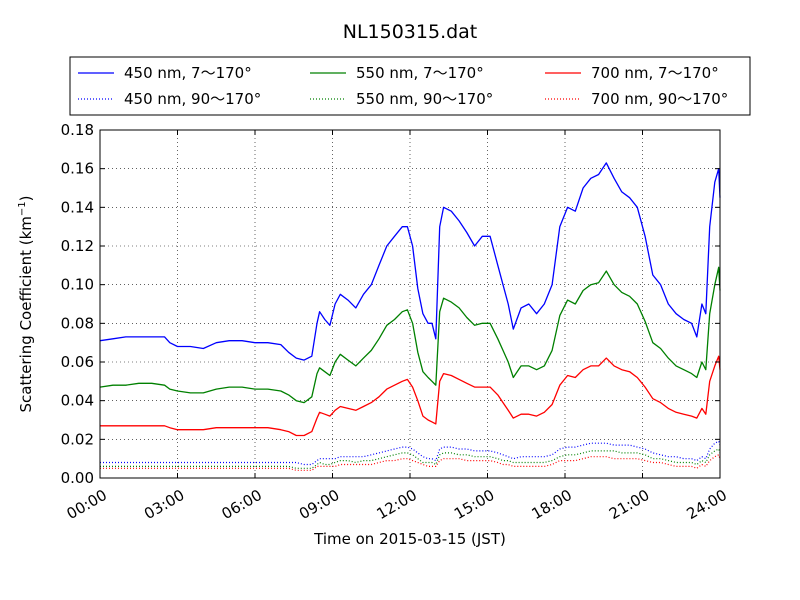 This screenshot has height=600, width=800. I want to click on y-axis-label-tail: ), so click(26, 198).